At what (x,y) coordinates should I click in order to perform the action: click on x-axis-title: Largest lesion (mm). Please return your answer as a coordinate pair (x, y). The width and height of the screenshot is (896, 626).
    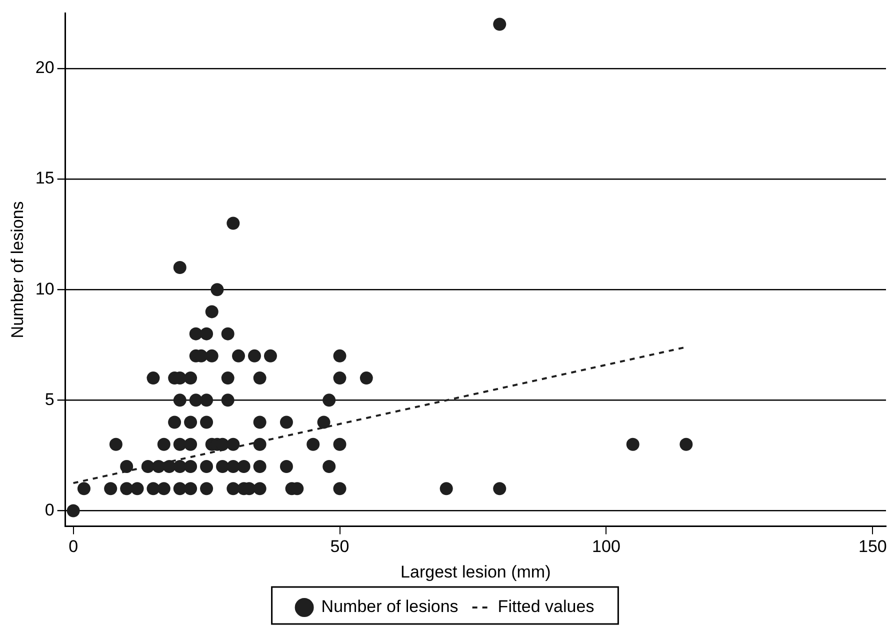
    Looking at the image, I should click on (475, 572).